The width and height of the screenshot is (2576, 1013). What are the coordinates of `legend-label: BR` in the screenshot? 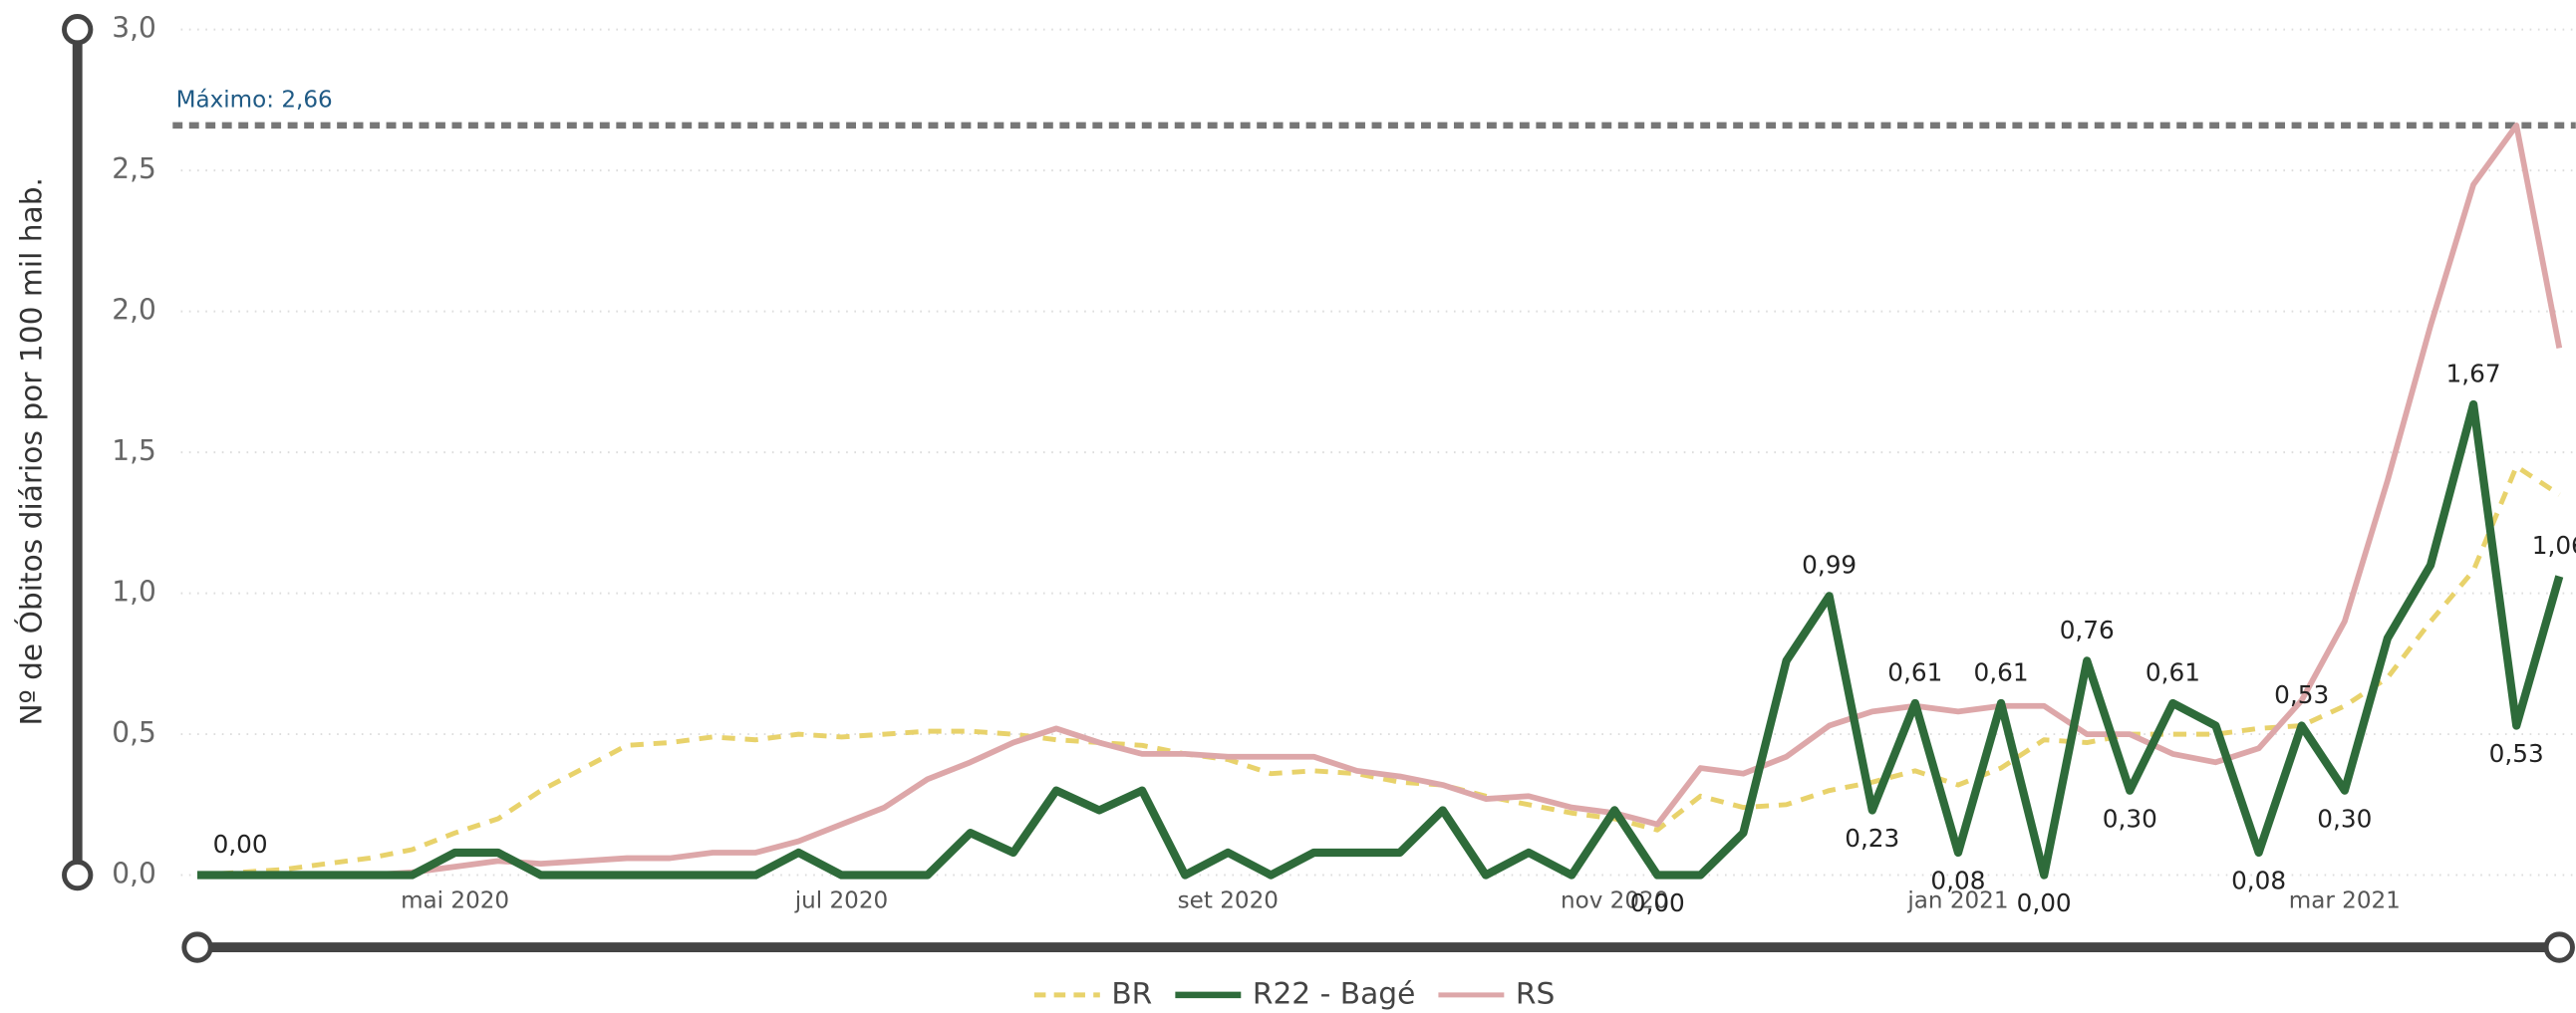 It's located at (1131, 992).